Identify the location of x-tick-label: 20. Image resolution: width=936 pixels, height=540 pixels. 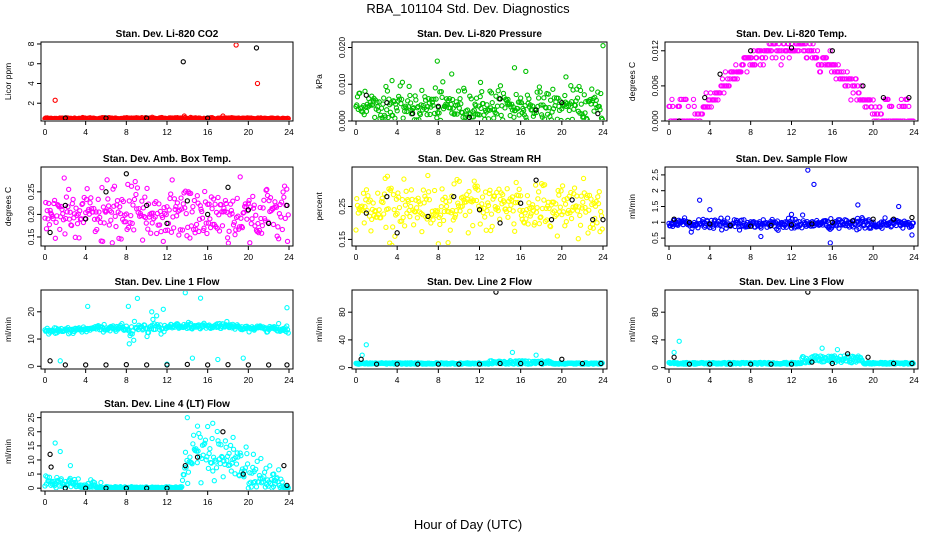
(249, 257).